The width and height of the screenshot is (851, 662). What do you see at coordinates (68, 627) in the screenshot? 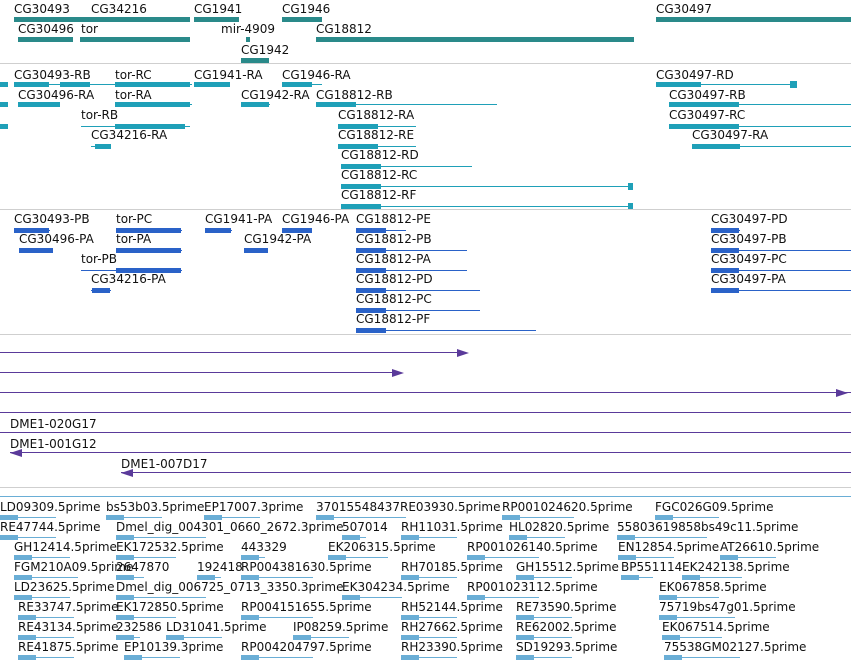
I see `feature-label: RE43134.5prime` at bounding box center [68, 627].